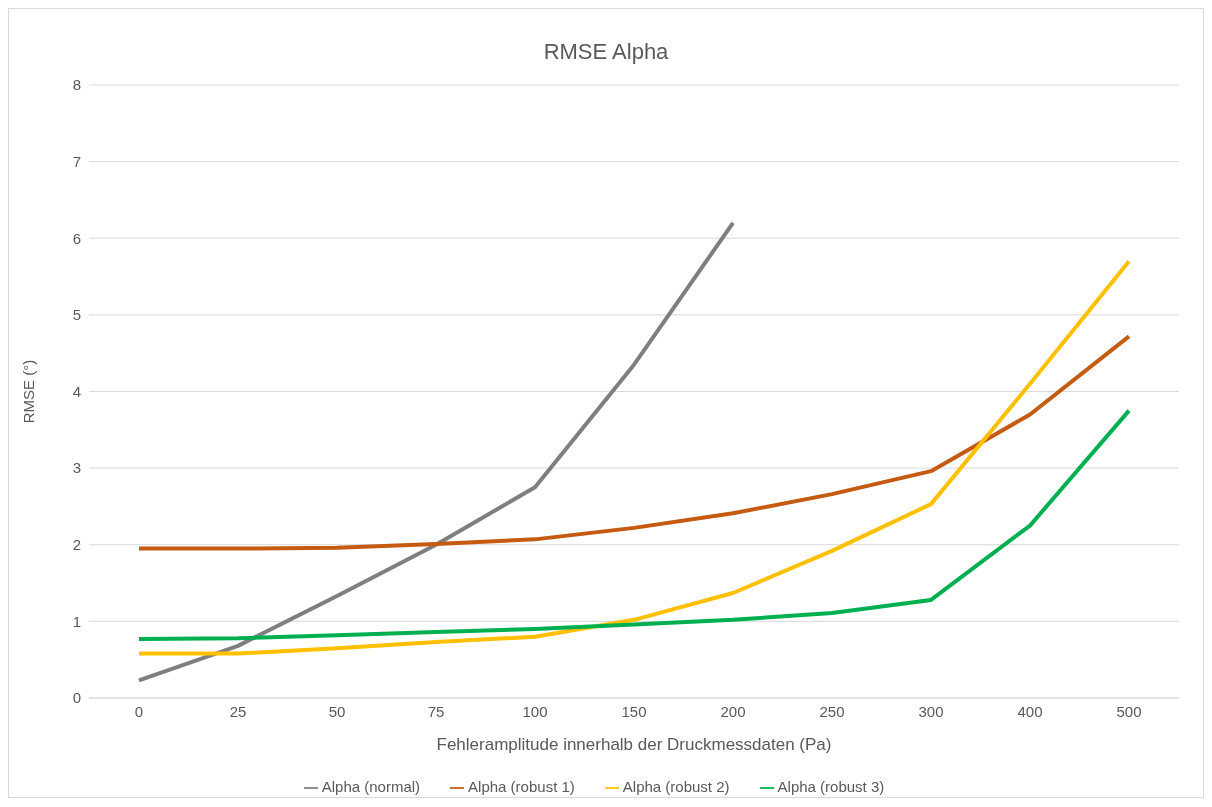 This screenshot has height=807, width=1212. I want to click on y-tick-label: 2, so click(76, 545).